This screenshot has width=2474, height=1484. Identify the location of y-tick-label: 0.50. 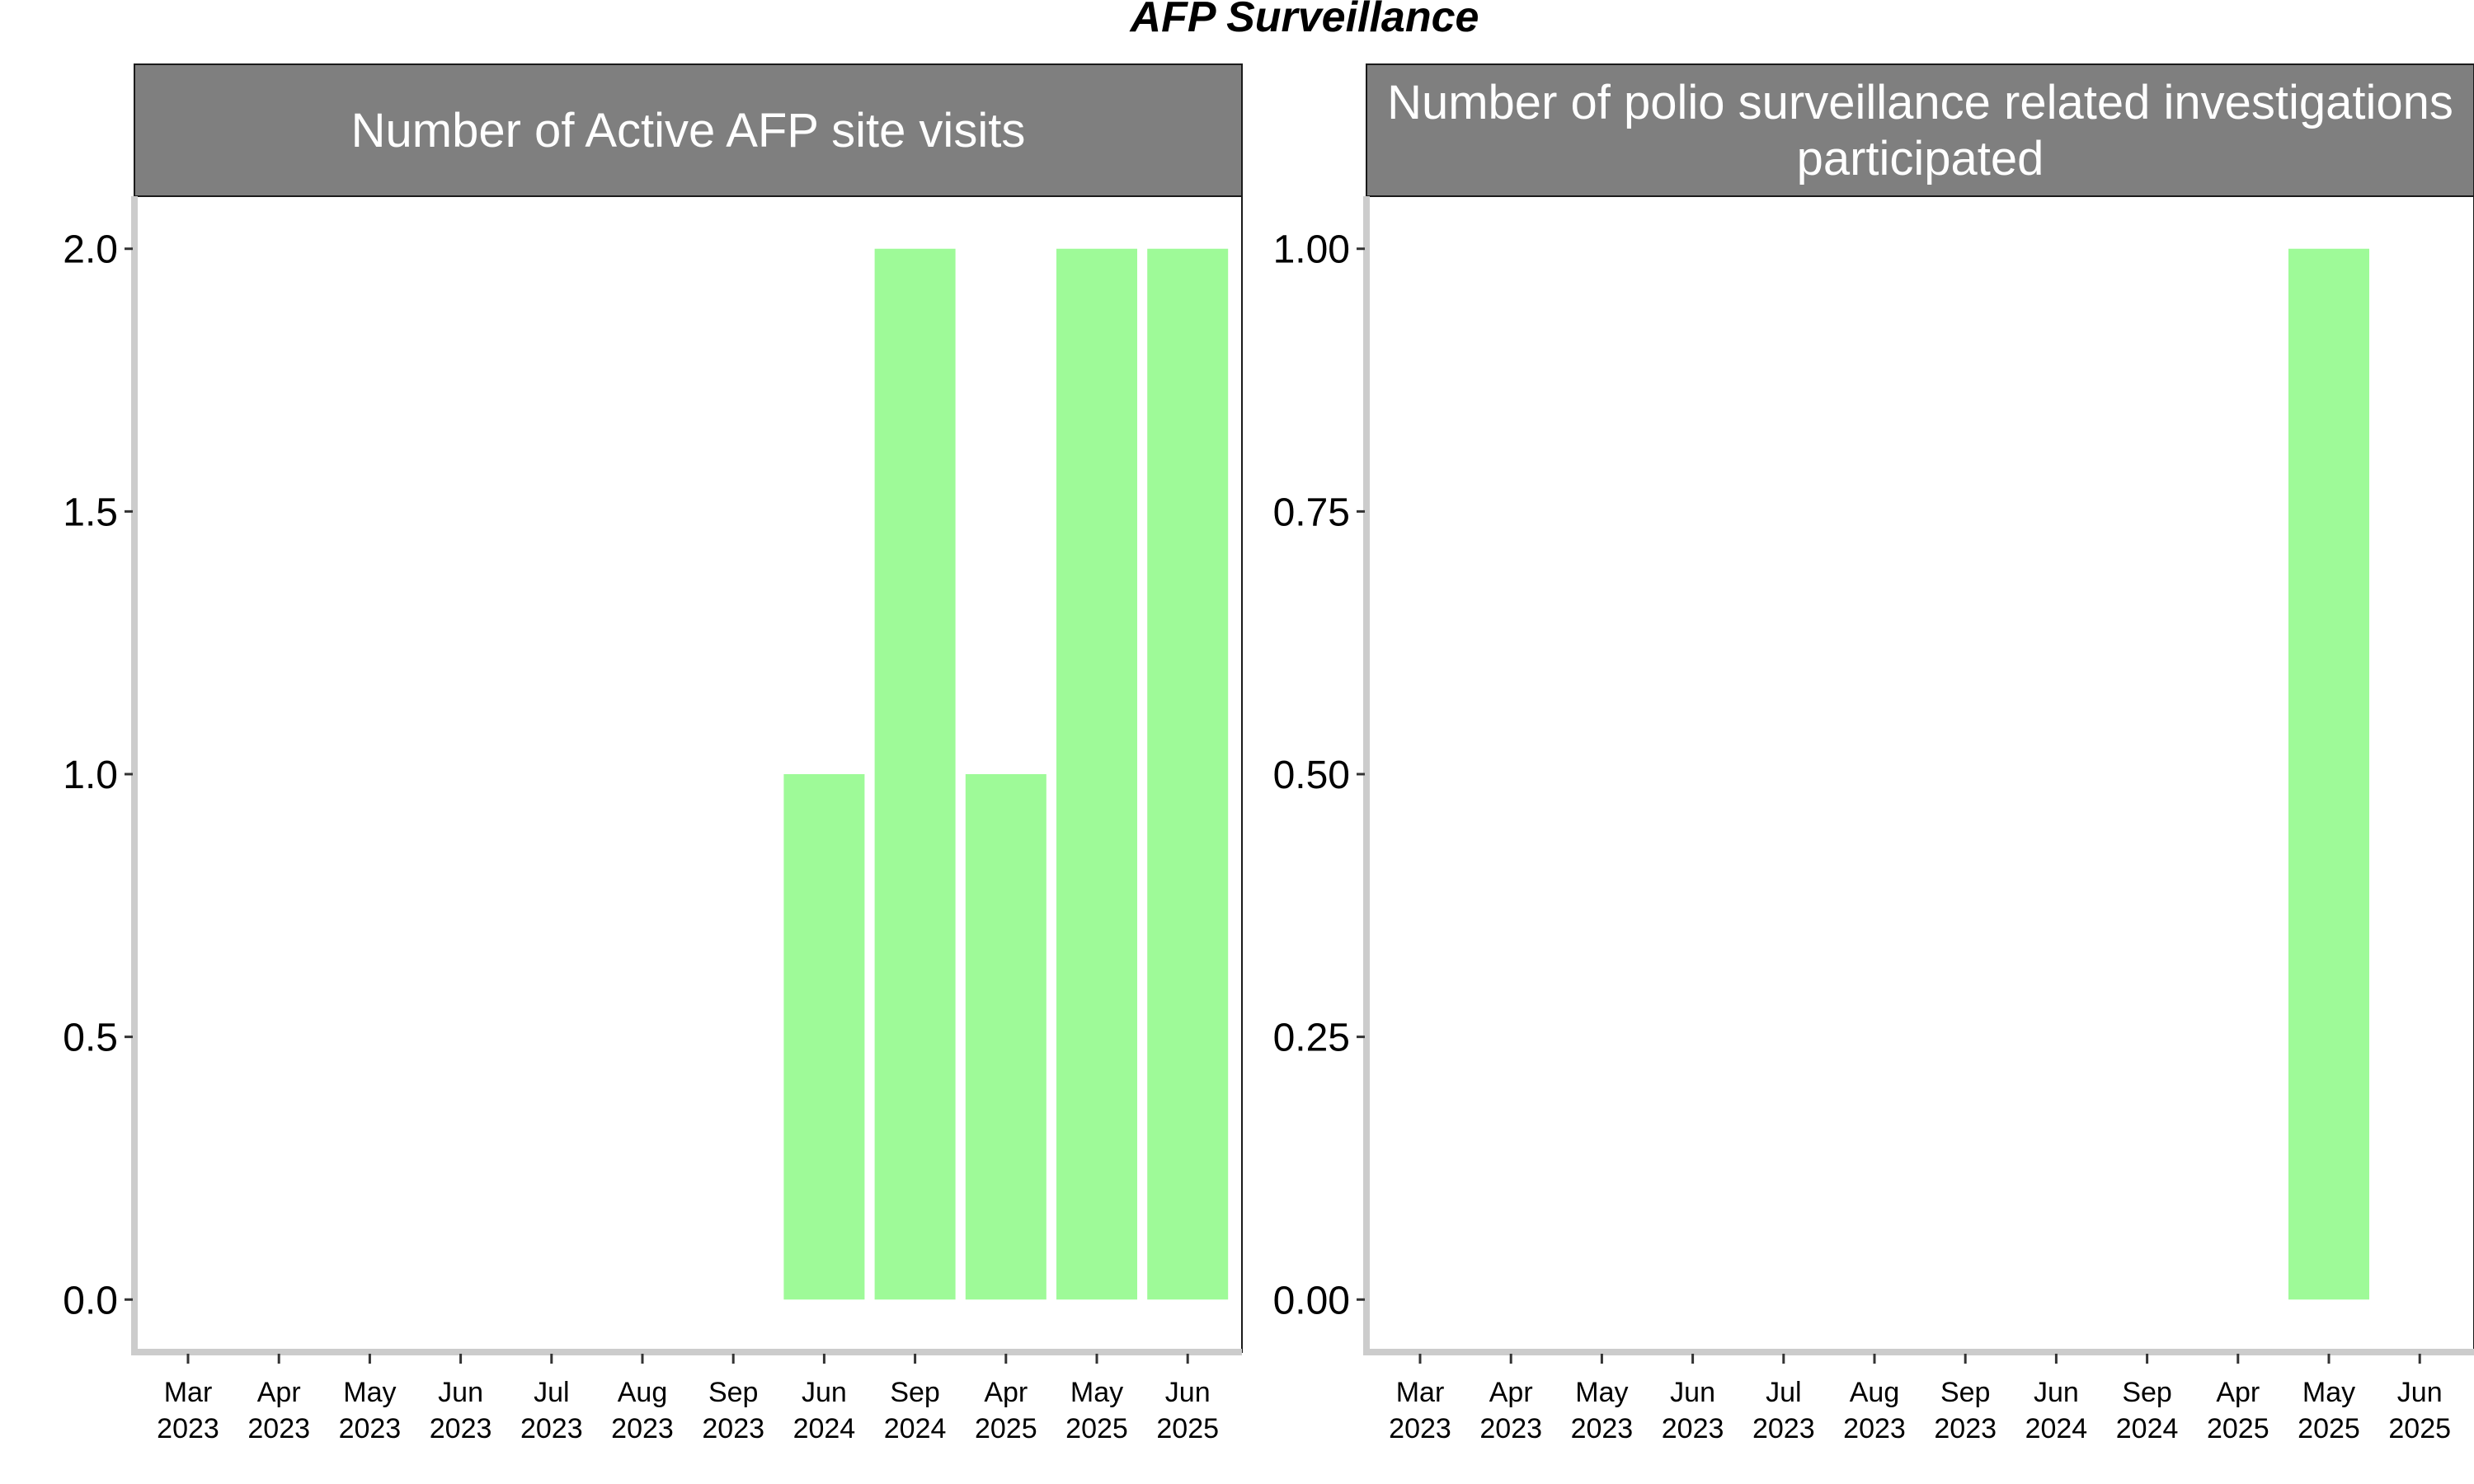
(1311, 775).